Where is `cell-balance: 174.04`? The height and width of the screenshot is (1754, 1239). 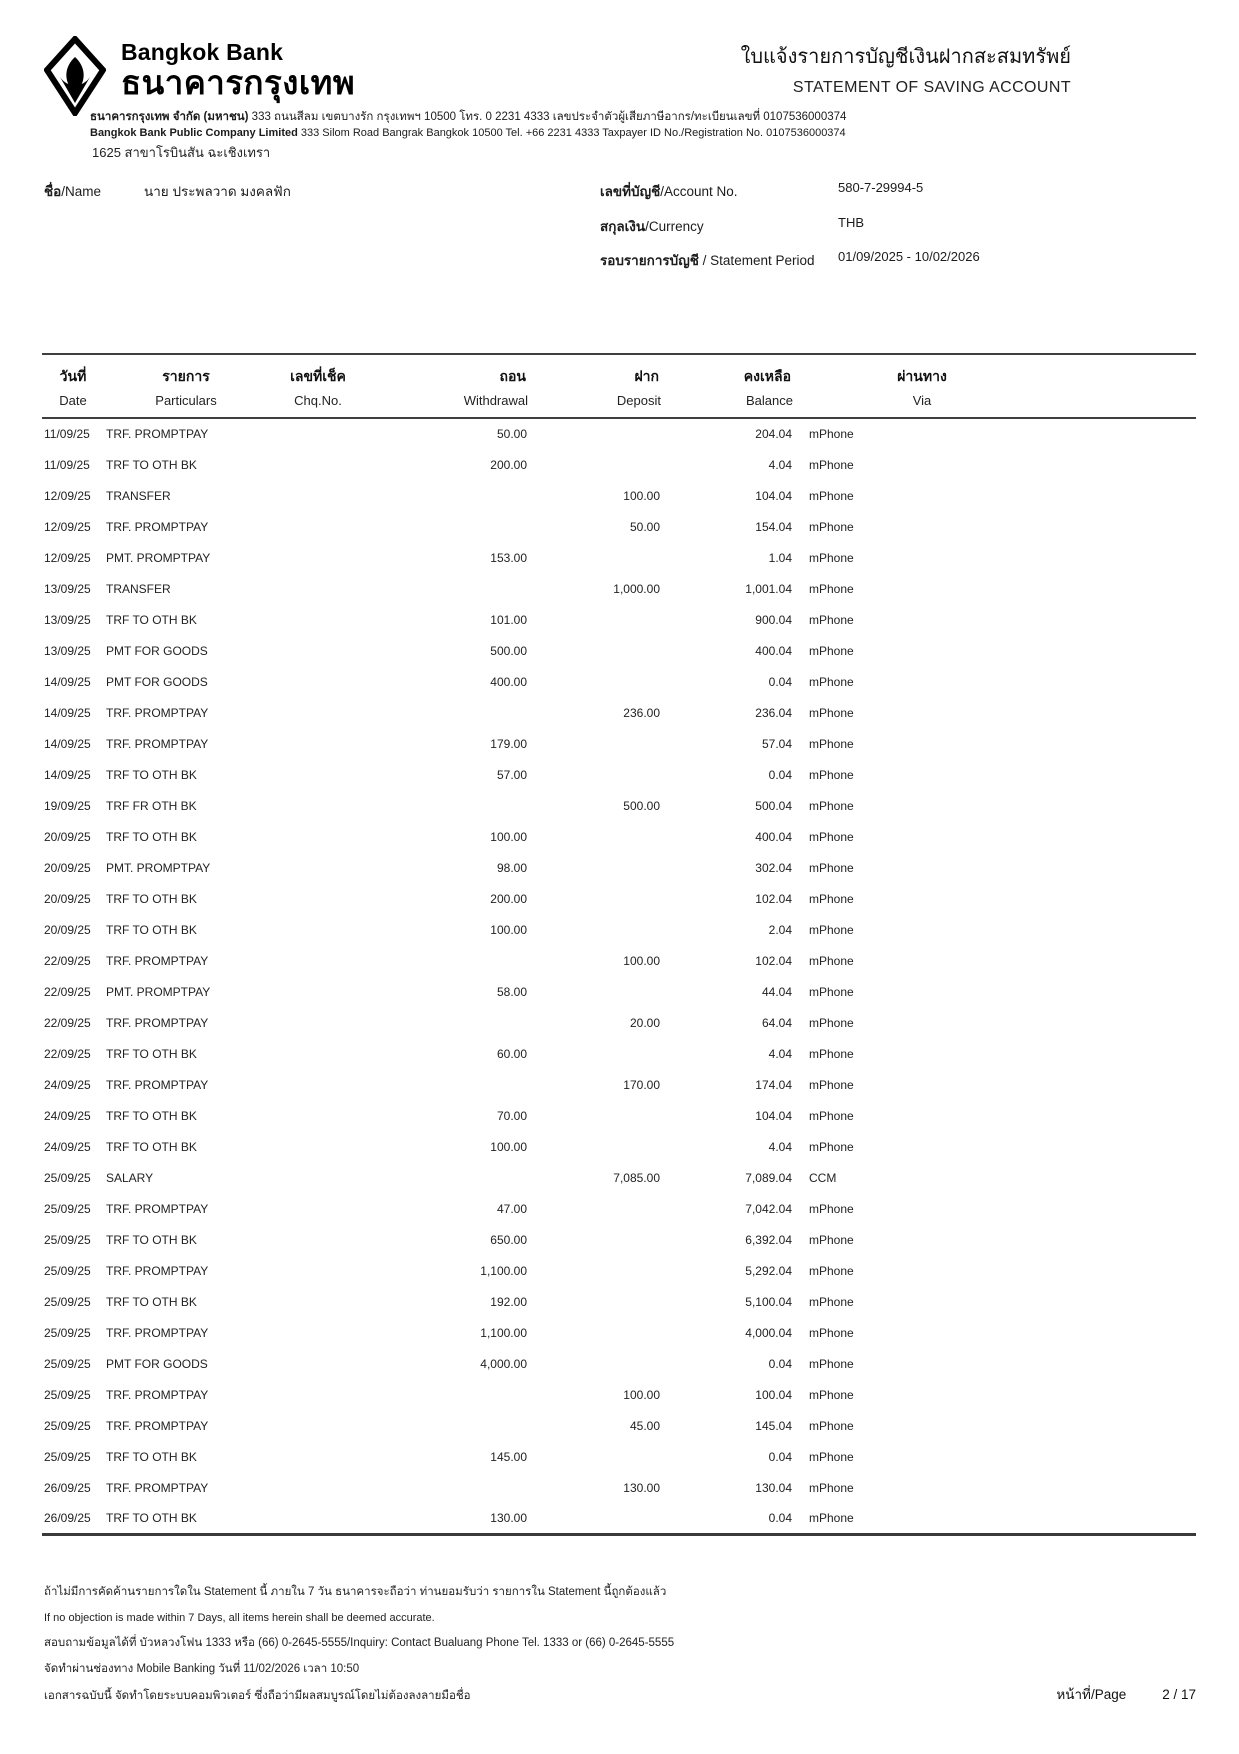 cell-balance: 174.04 is located at coordinates (773, 1084).